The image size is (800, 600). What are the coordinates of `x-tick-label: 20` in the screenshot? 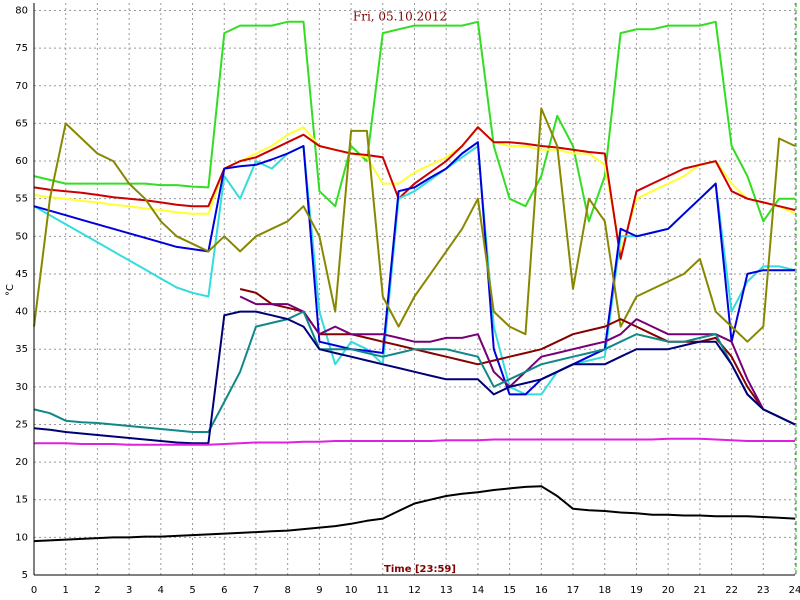 It's located at (668, 590).